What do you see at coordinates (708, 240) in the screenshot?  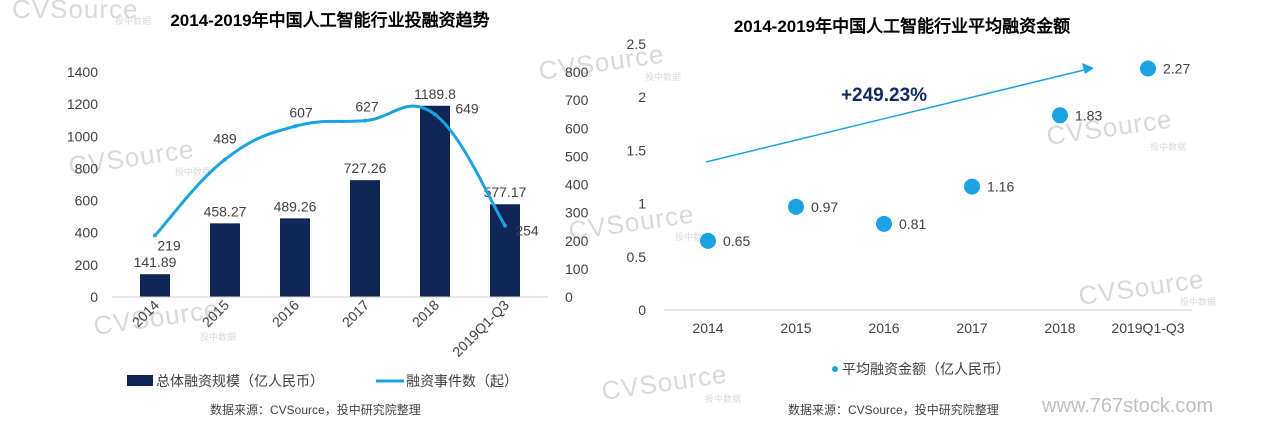 I see `scatter-point-2014` at bounding box center [708, 240].